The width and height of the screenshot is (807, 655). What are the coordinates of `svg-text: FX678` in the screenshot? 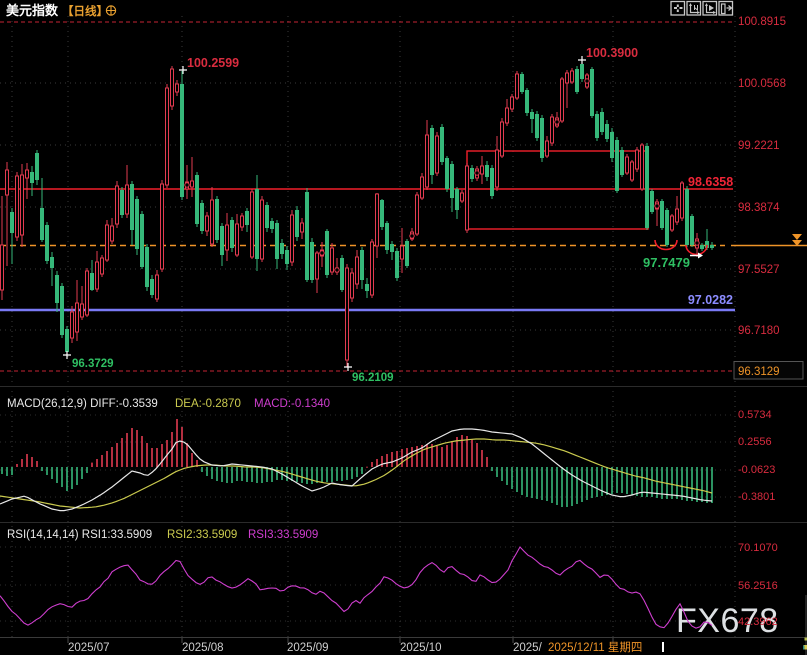 It's located at (727, 621).